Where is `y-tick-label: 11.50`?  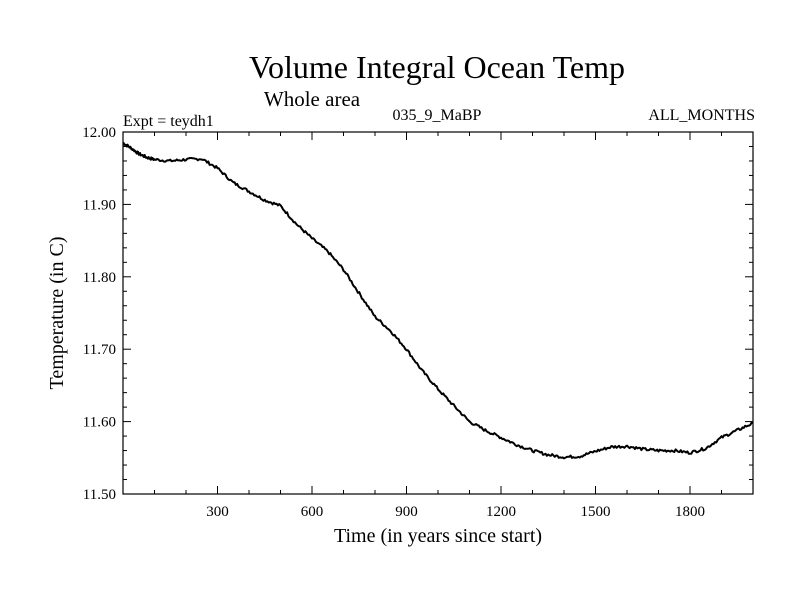 y-tick-label: 11.50 is located at coordinates (99, 495).